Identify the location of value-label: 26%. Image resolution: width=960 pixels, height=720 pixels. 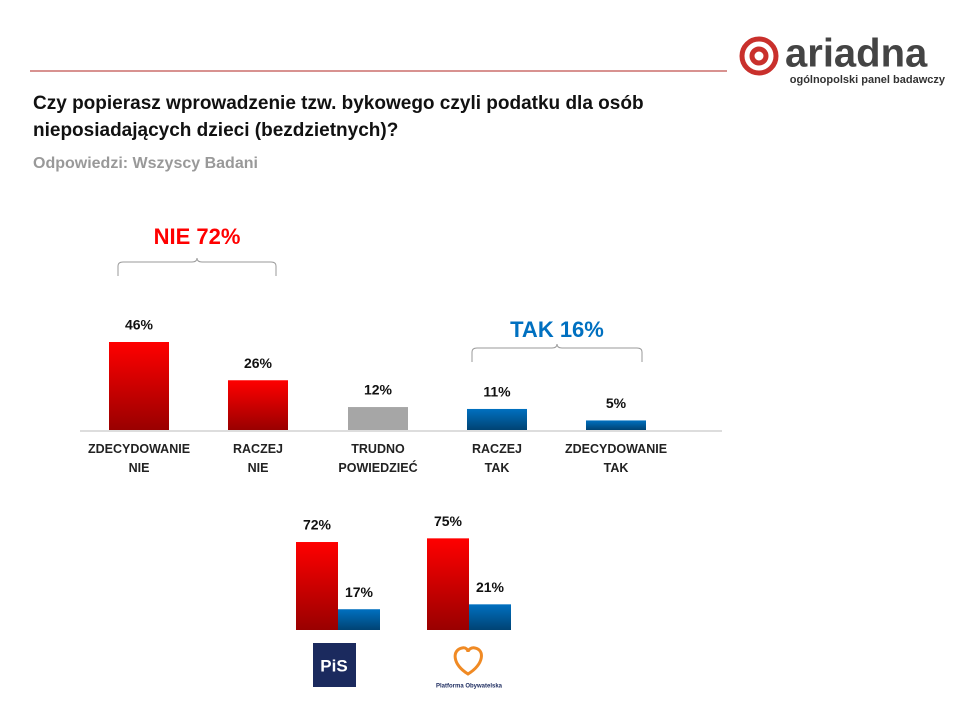
(258, 363).